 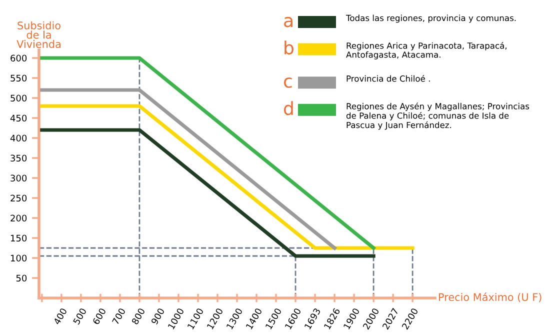 I want to click on y-tick-label: 250, so click(x=18, y=198).